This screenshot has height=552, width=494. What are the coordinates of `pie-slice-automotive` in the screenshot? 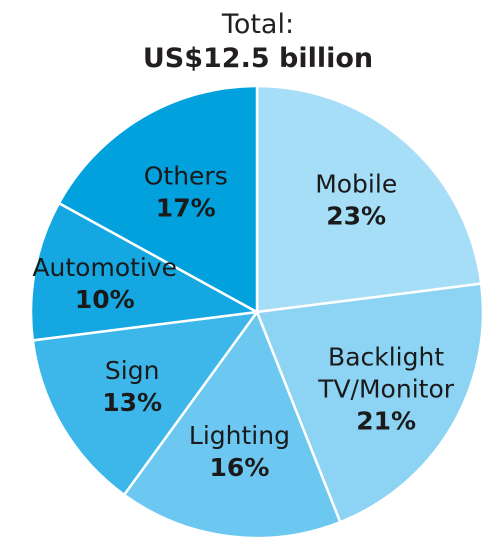 It's located at (144, 271).